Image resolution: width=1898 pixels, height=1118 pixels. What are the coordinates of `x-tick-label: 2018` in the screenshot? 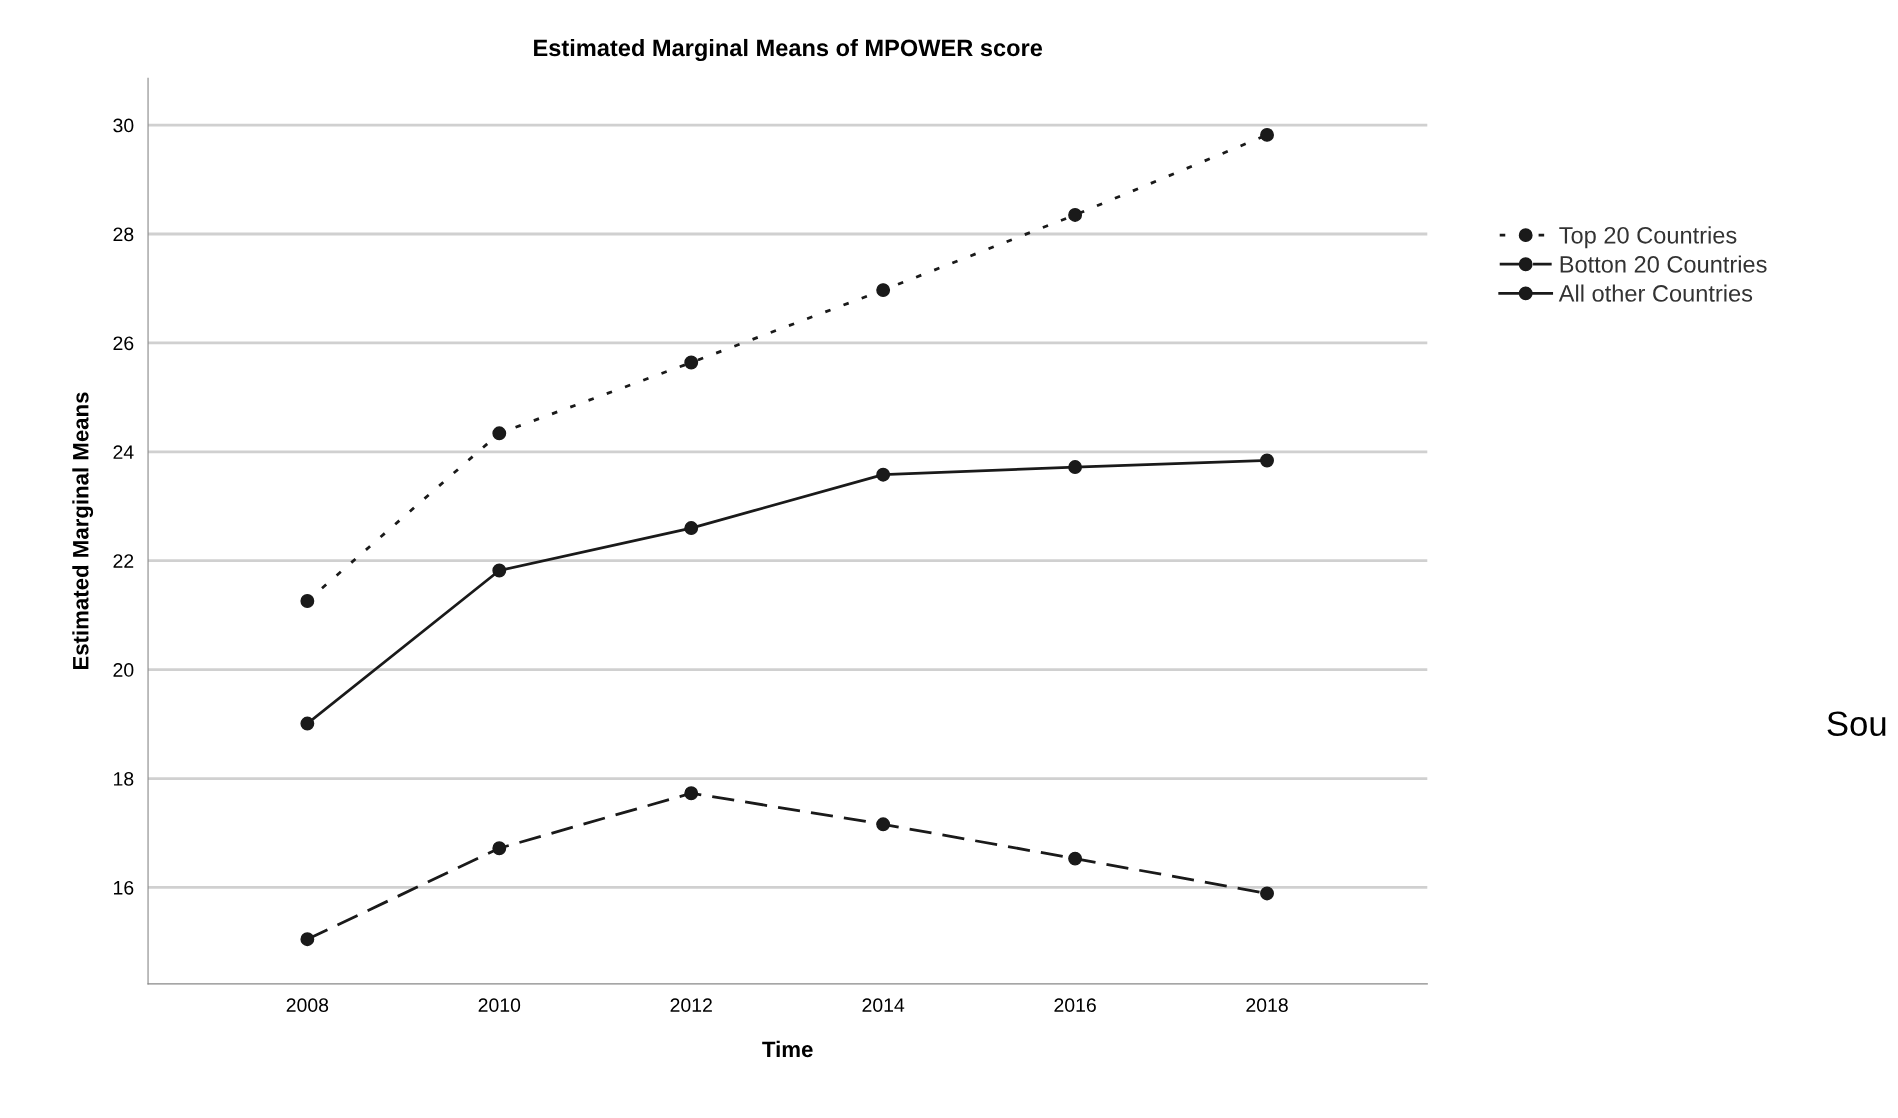 It's located at (1267, 1005).